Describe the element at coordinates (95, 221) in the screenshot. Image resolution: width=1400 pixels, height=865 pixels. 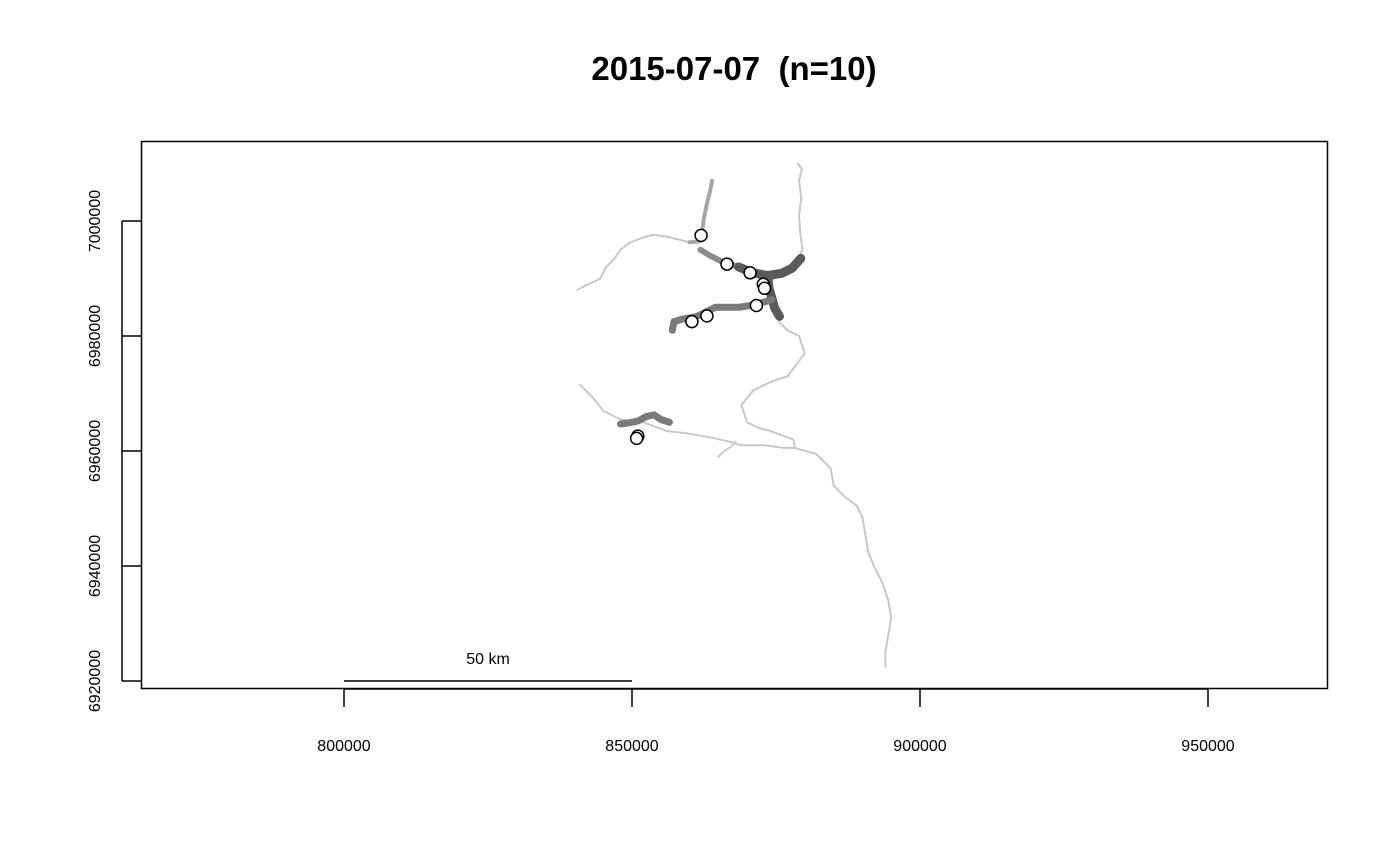
I see `y-tick-label: 7000000` at that location.